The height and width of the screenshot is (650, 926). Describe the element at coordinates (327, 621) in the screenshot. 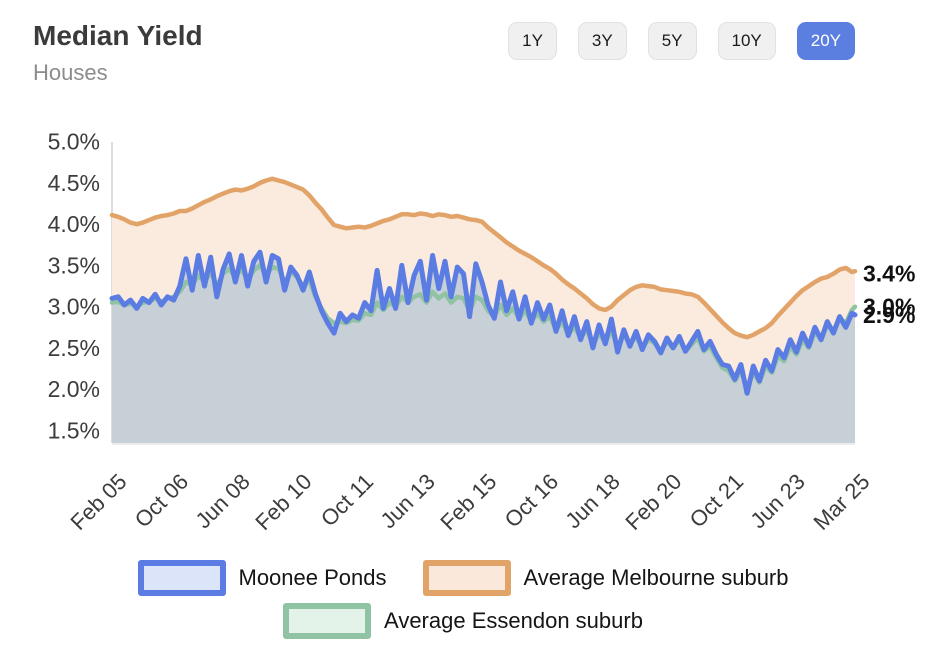

I see `essendon-swatch-icon` at that location.